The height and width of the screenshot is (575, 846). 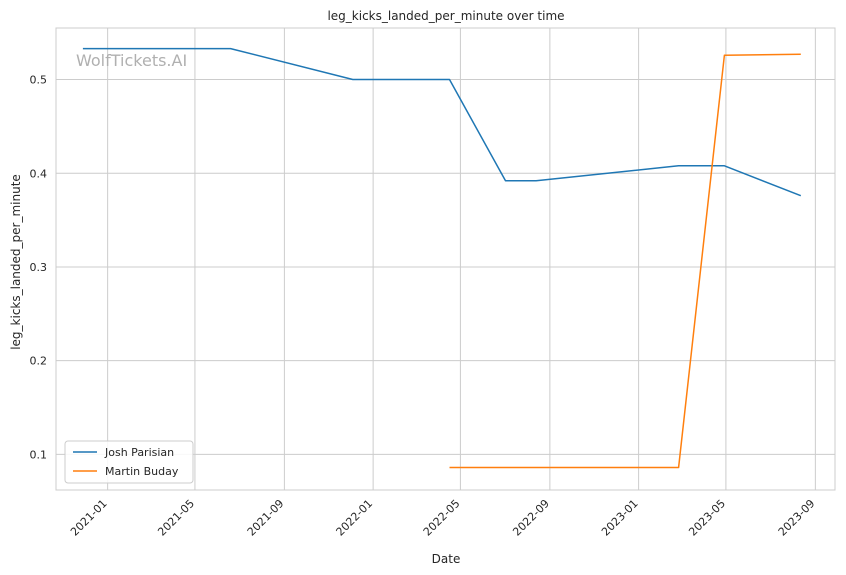 What do you see at coordinates (89, 518) in the screenshot?
I see `x-tick-label: 2021-01` at bounding box center [89, 518].